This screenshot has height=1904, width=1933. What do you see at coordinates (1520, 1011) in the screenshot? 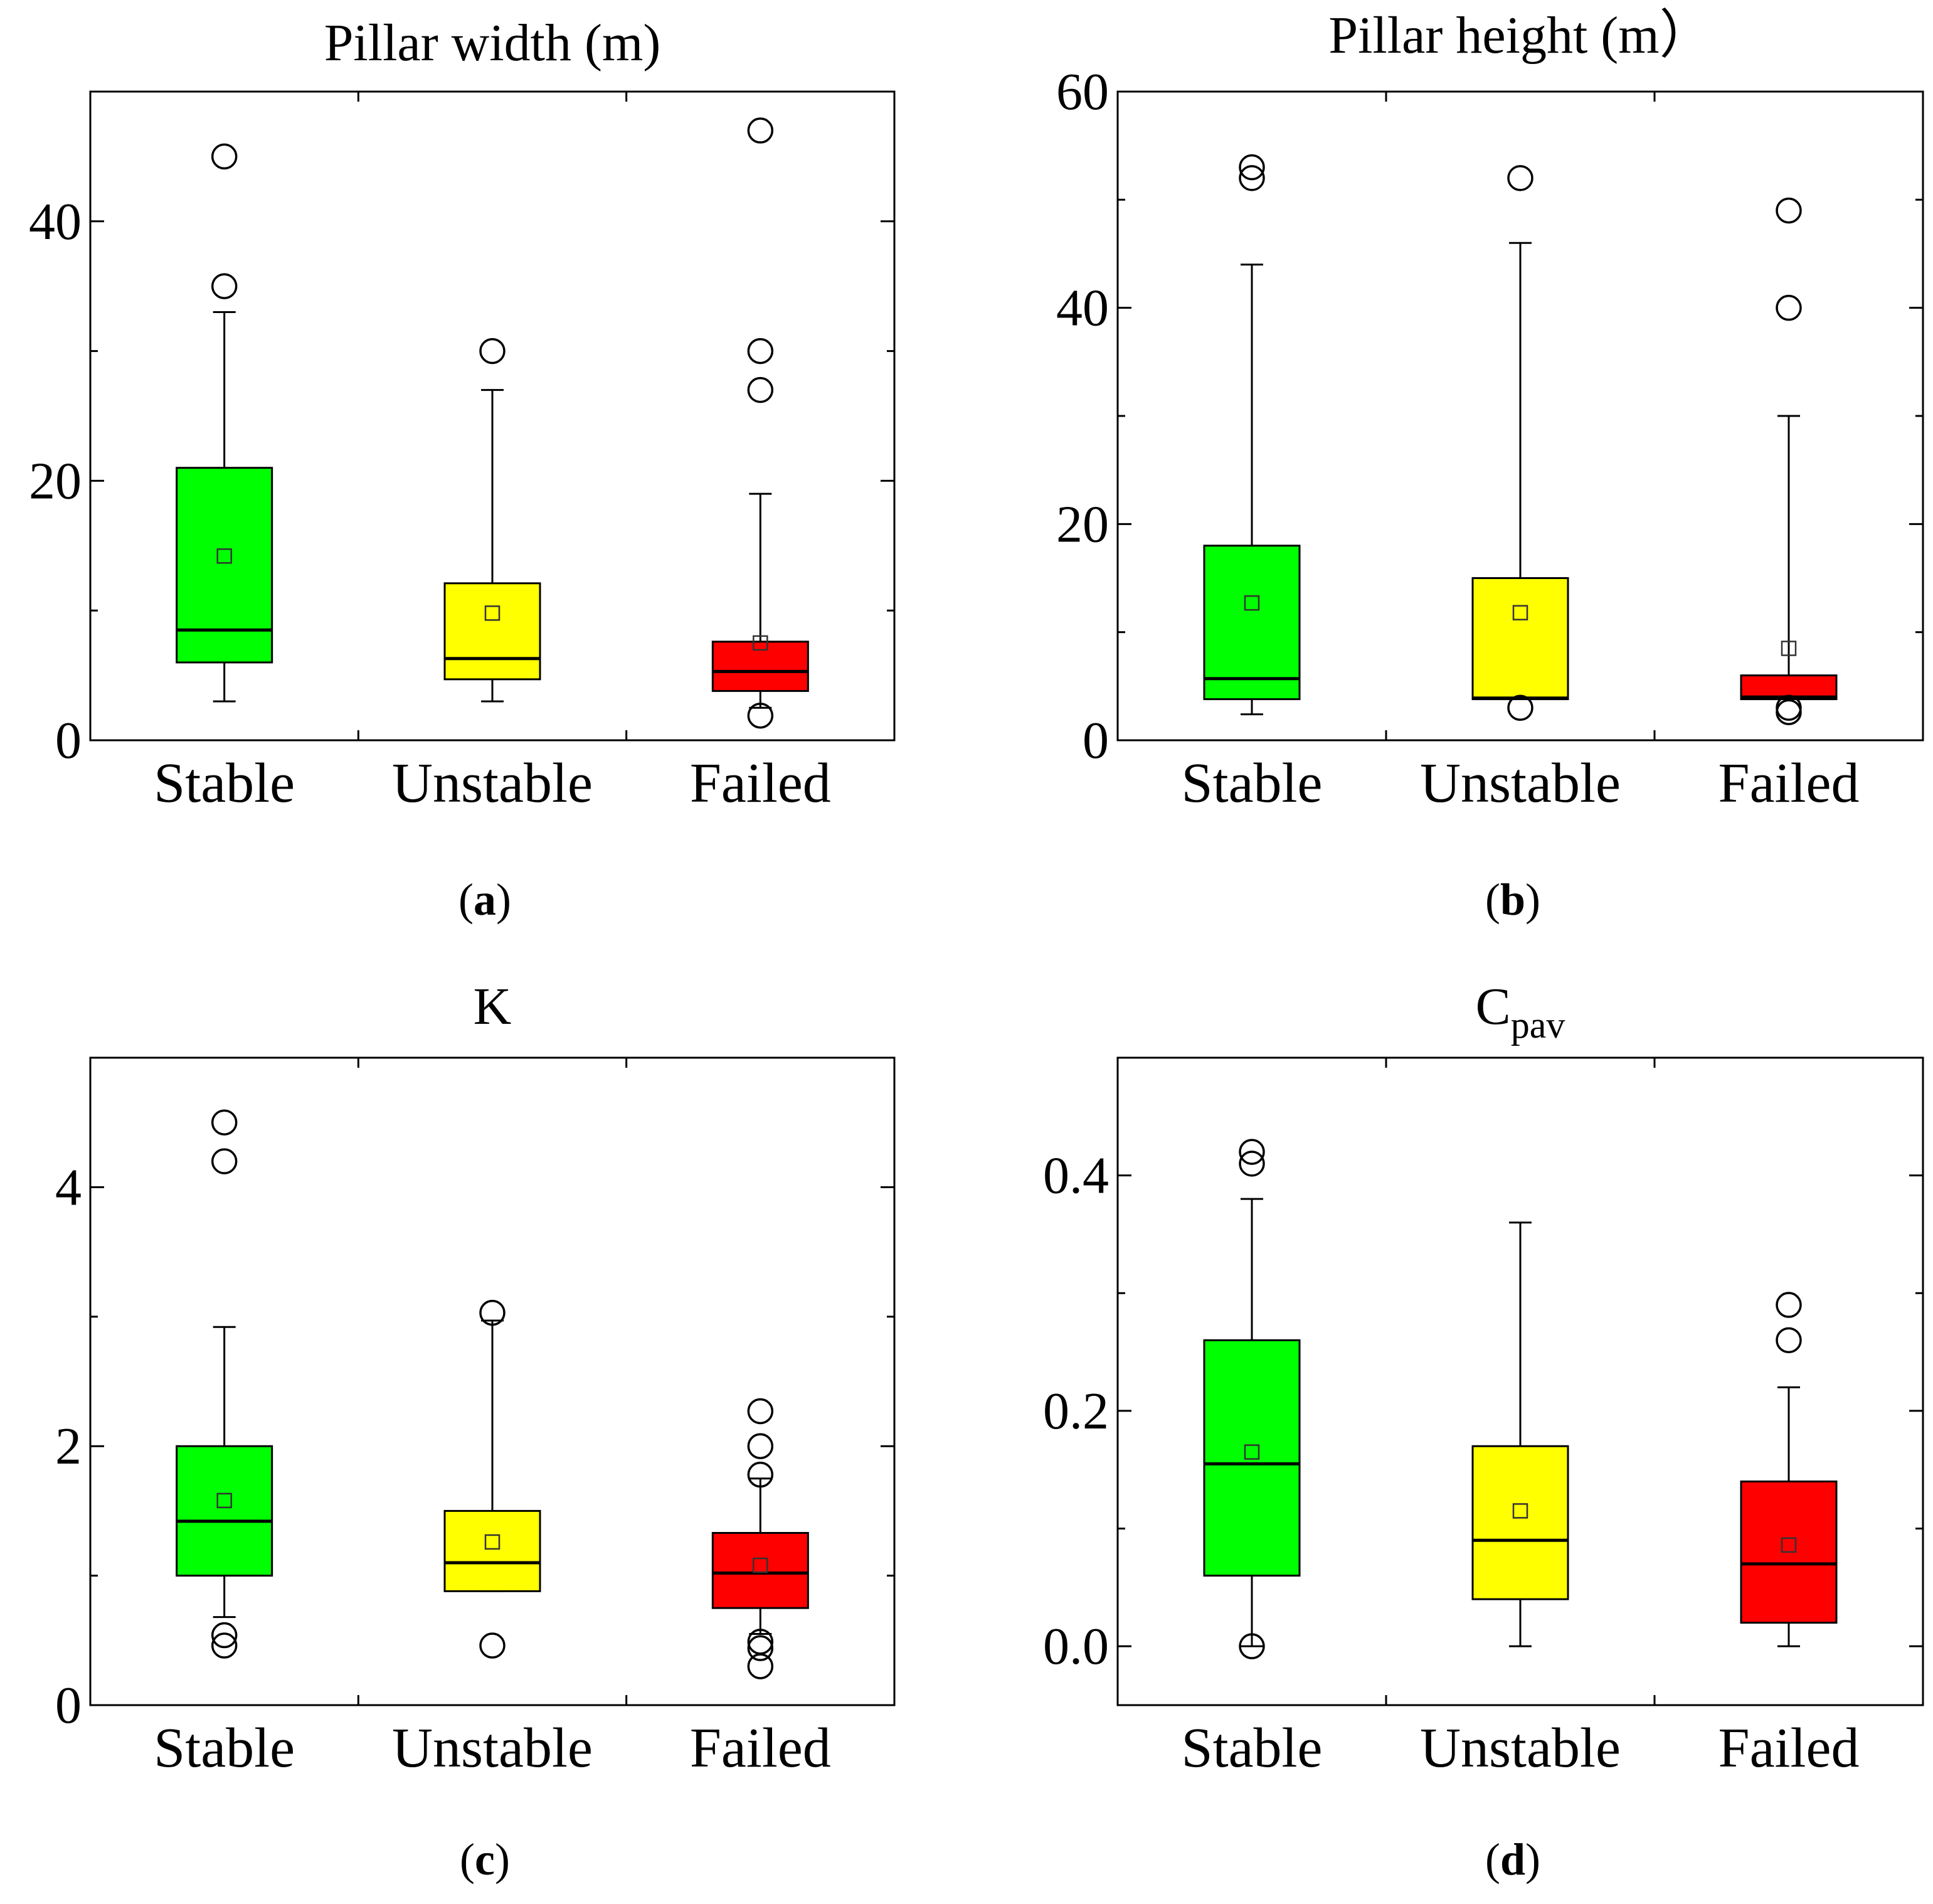
I see `chart-title: Cpav` at bounding box center [1520, 1011].